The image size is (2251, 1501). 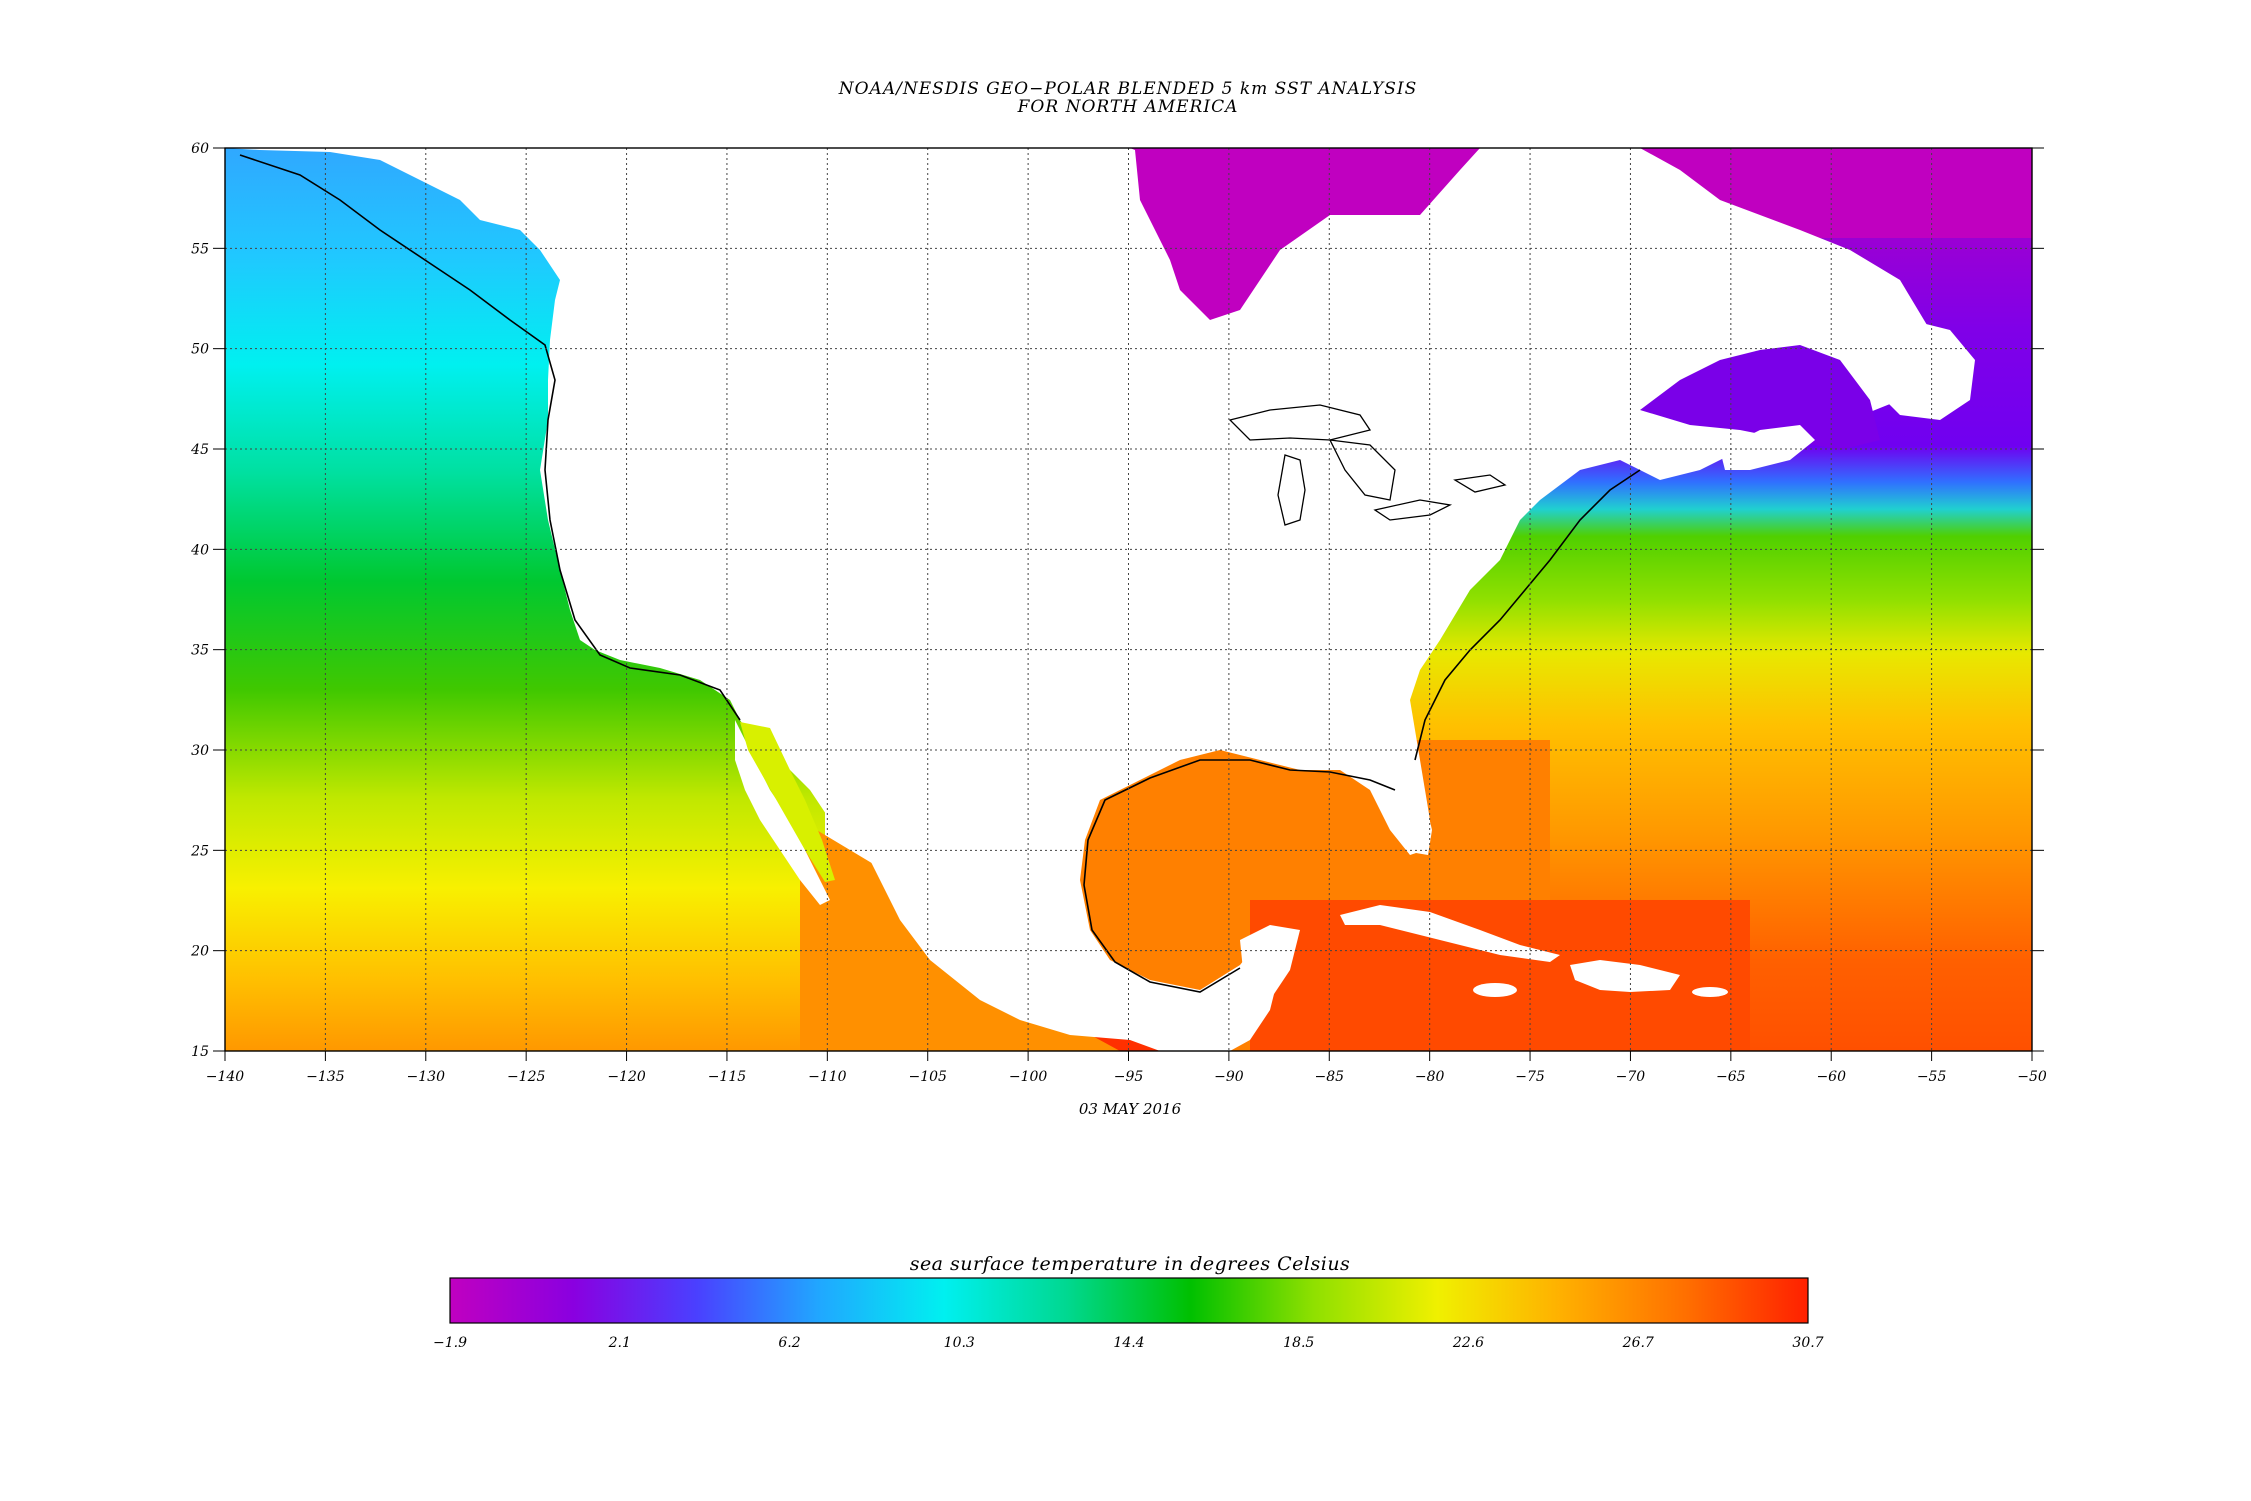 What do you see at coordinates (626, 1077) in the screenshot?
I see `lon-tick-label: −120` at bounding box center [626, 1077].